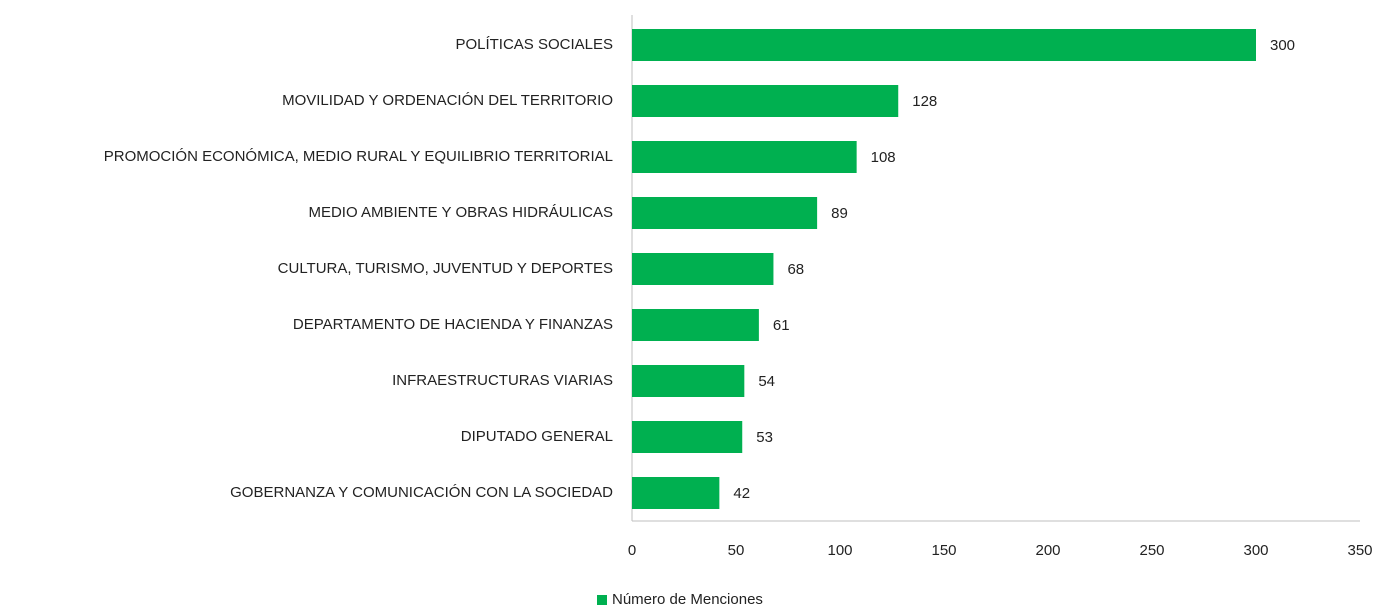 This screenshot has width=1380, height=608. Describe the element at coordinates (741, 493) in the screenshot. I see `data-label: 42` at that location.